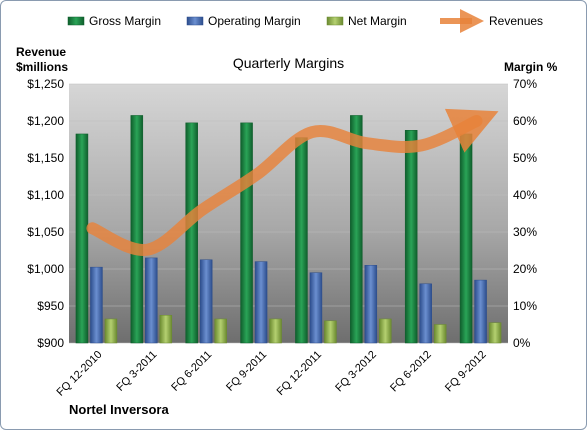  What do you see at coordinates (516, 21) in the screenshot?
I see `legend-label-revenues: Revenues` at bounding box center [516, 21].